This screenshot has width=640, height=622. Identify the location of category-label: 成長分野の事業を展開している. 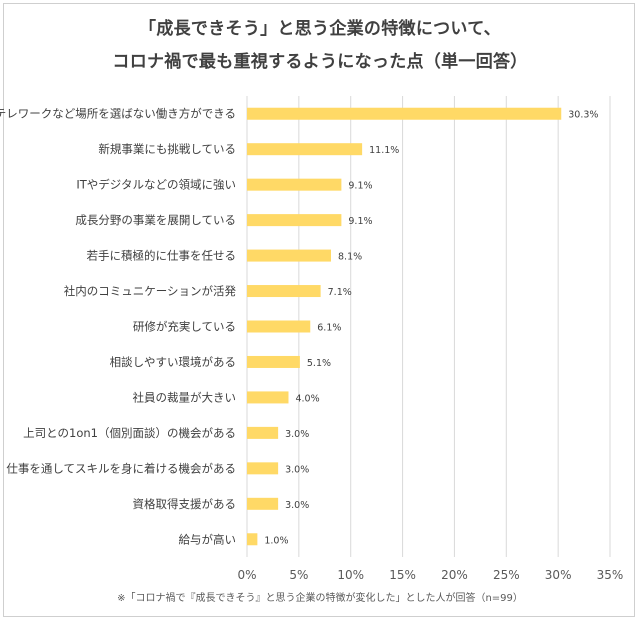
(155, 220).